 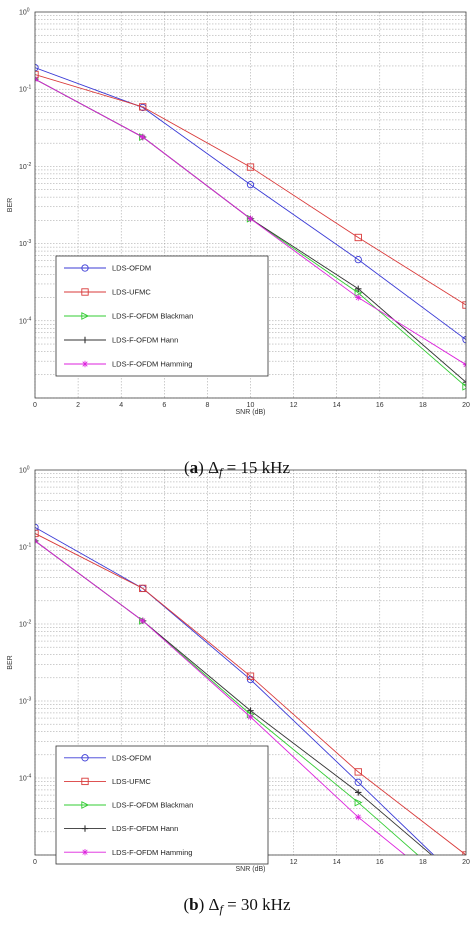 What do you see at coordinates (237, 468) in the screenshot?
I see `caption-a: (a) Δf = 15 kHz` at bounding box center [237, 468].